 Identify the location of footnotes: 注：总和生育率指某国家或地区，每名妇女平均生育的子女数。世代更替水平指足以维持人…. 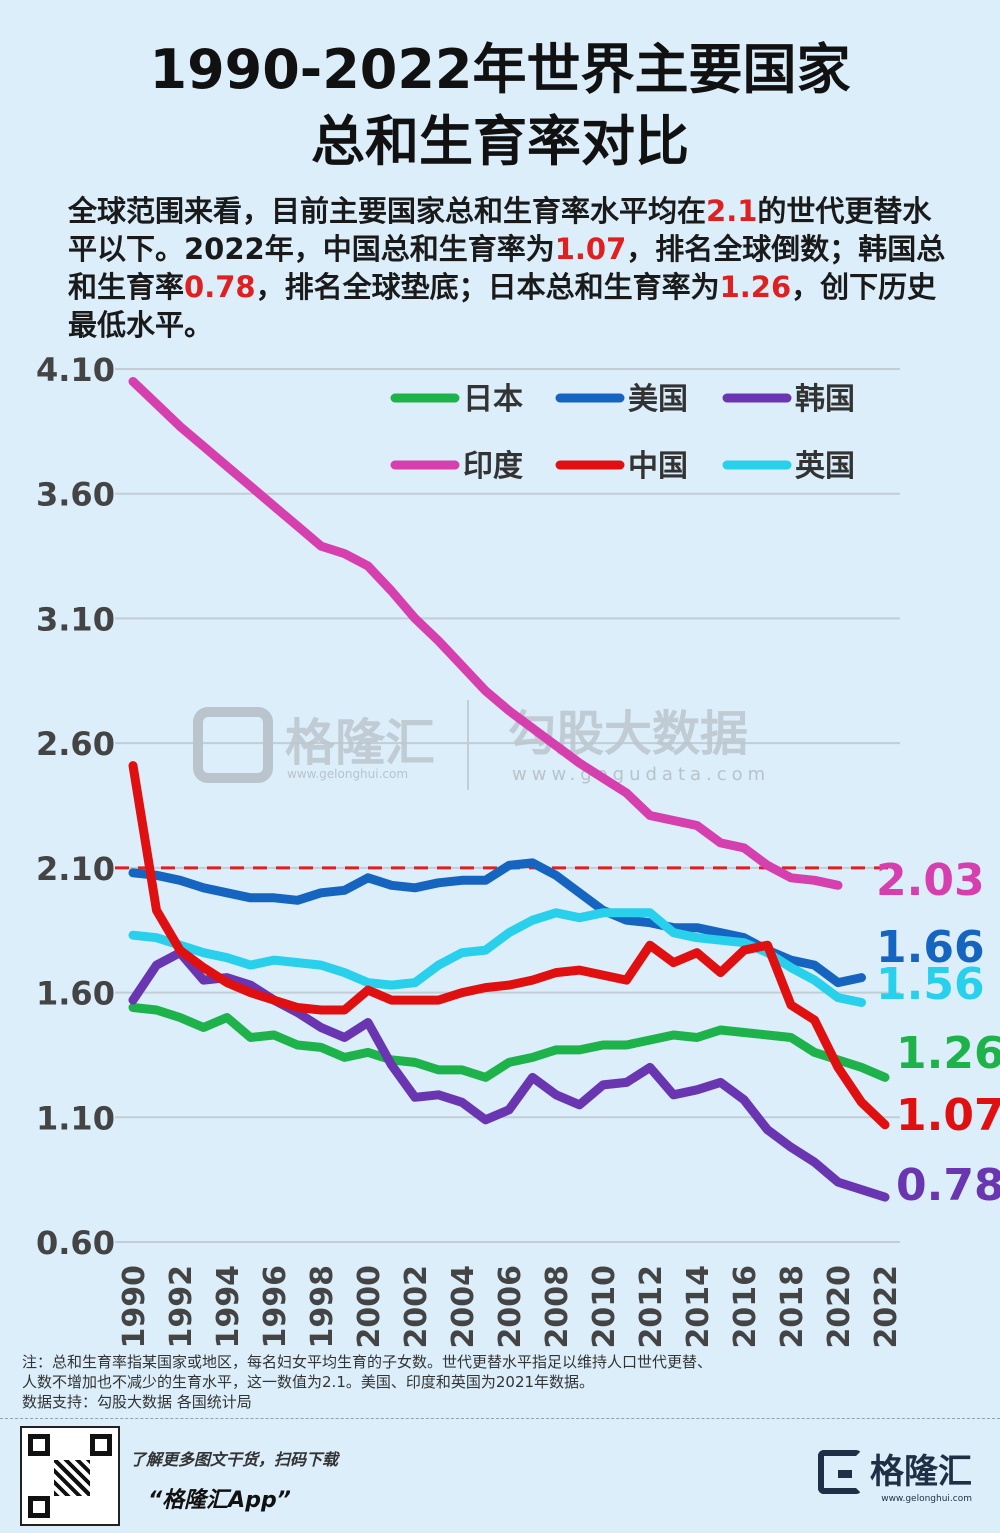
(502, 1382).